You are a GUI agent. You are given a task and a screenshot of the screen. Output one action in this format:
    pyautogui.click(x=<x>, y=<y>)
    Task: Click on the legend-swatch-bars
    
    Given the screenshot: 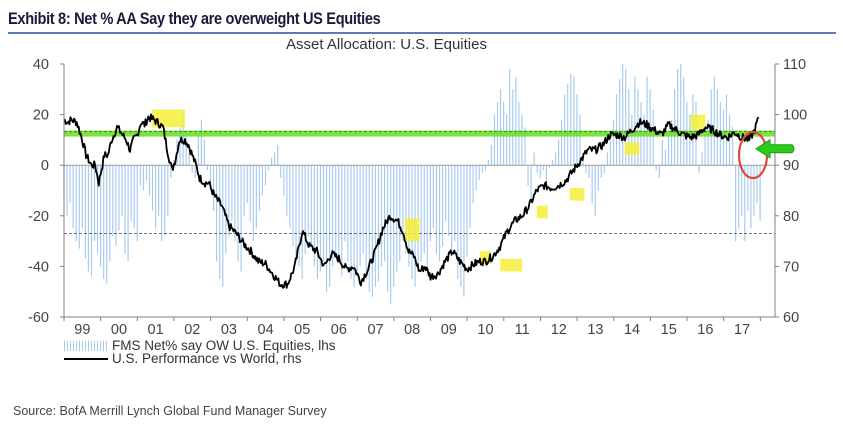 What is the action you would take?
    pyautogui.click(x=86, y=345)
    